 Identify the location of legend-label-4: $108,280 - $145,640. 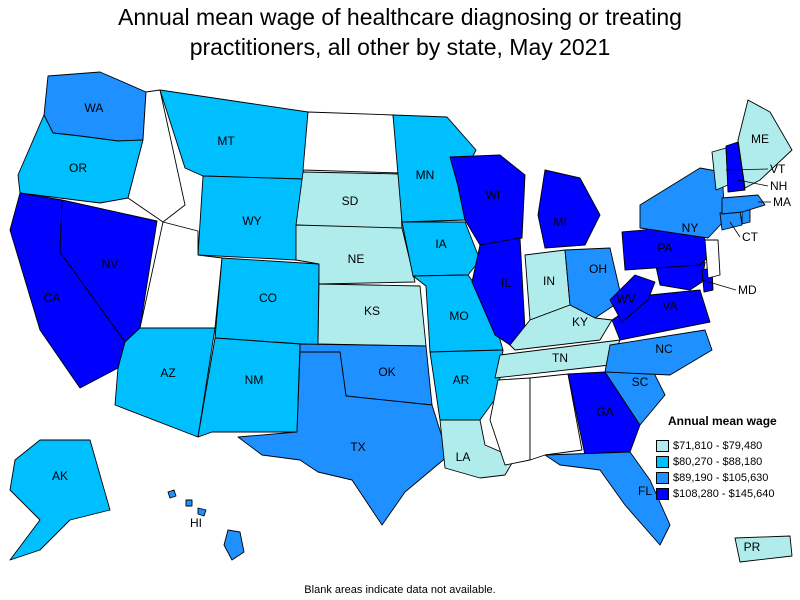
(724, 494).